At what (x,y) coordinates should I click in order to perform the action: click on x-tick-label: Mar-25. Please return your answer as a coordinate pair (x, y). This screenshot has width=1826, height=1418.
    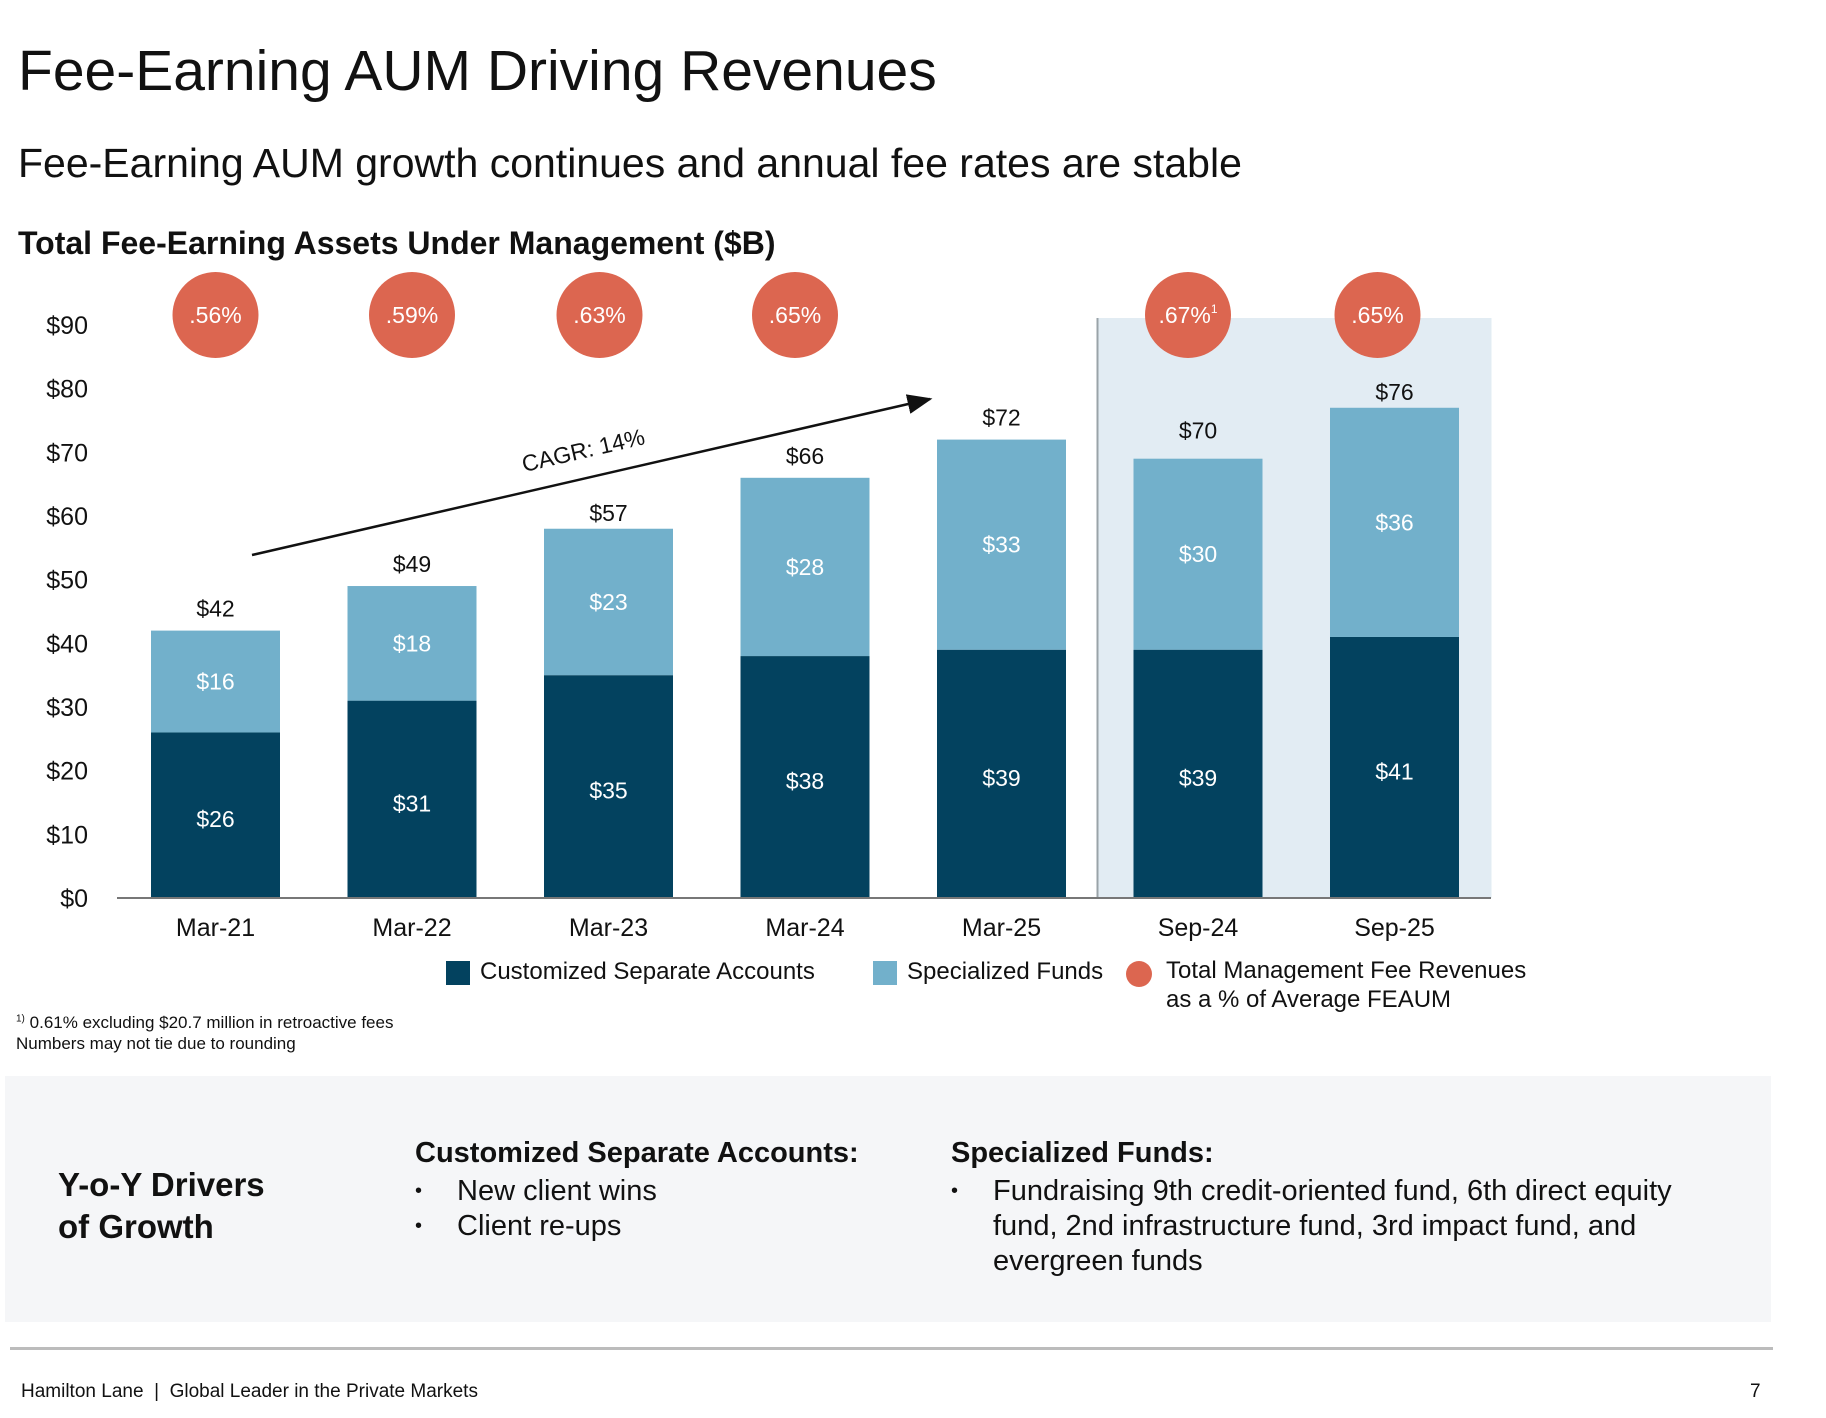
    Looking at the image, I should click on (1001, 928).